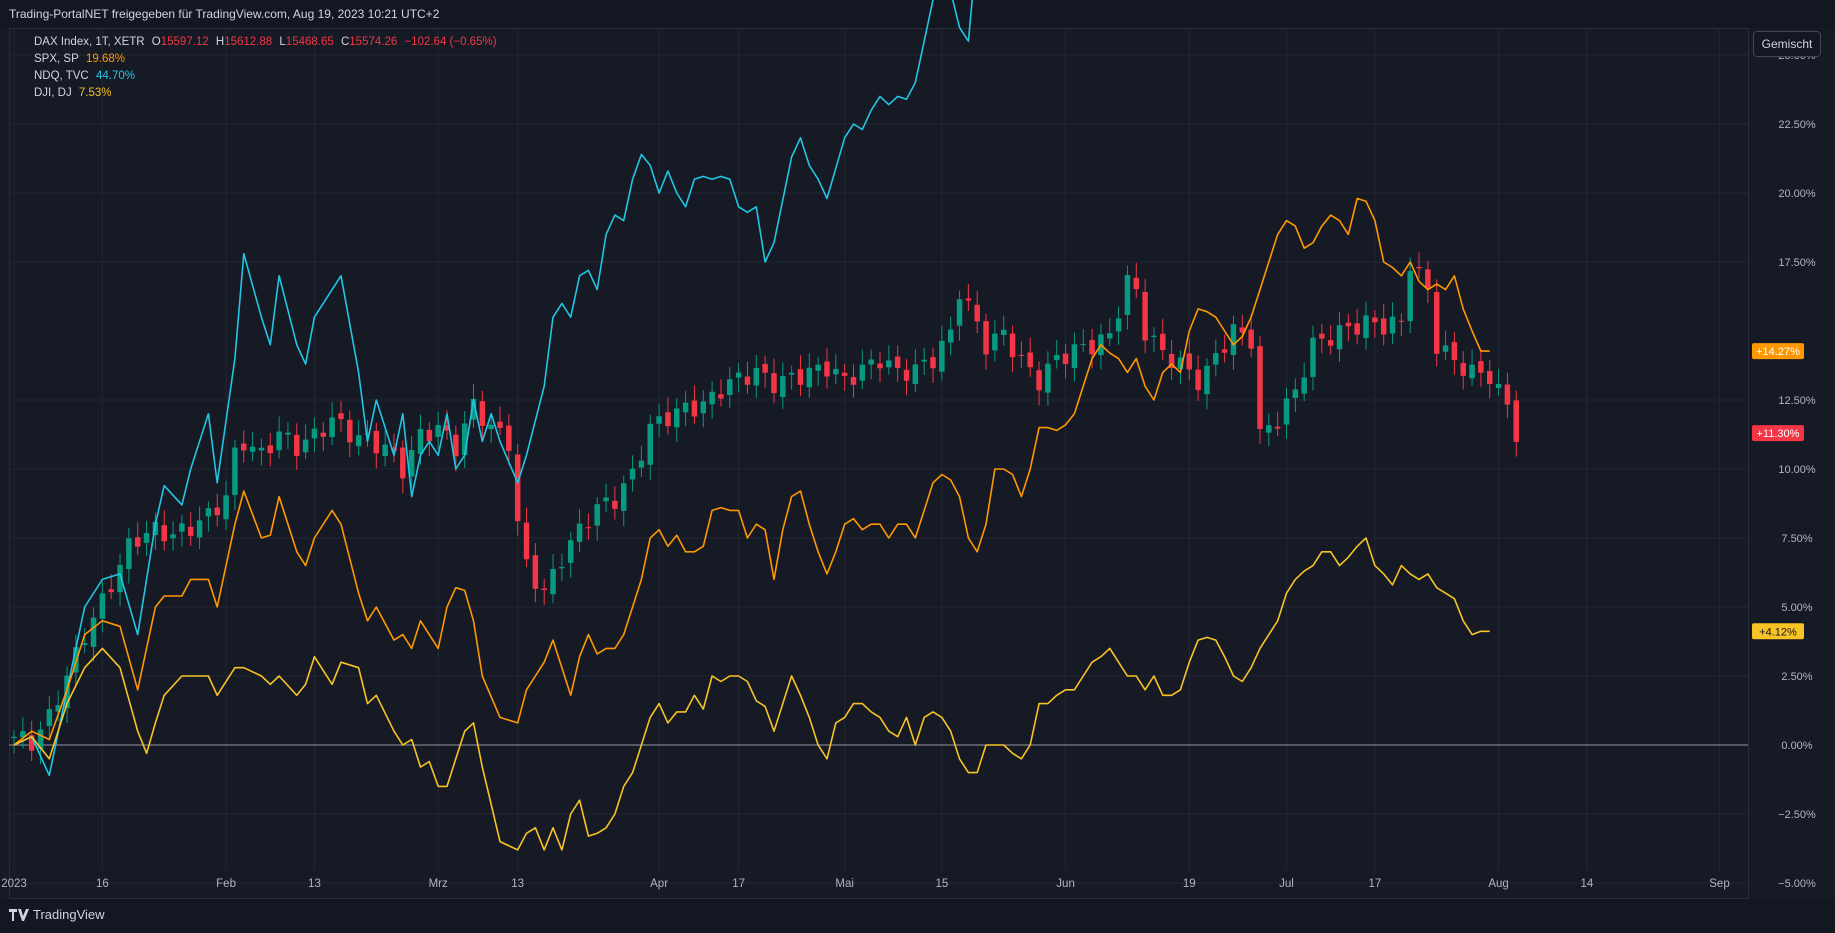 This screenshot has width=1835, height=933. I want to click on scale-mode-button: Gemischt, so click(1787, 44).